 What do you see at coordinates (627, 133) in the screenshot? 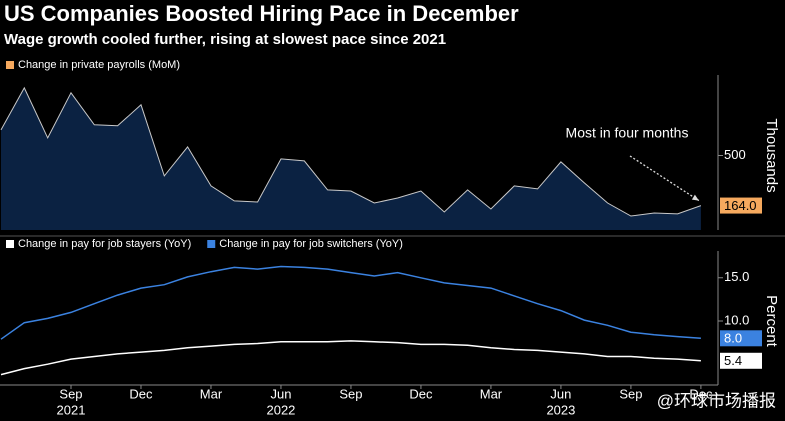
I see `annotation: Most in four months` at bounding box center [627, 133].